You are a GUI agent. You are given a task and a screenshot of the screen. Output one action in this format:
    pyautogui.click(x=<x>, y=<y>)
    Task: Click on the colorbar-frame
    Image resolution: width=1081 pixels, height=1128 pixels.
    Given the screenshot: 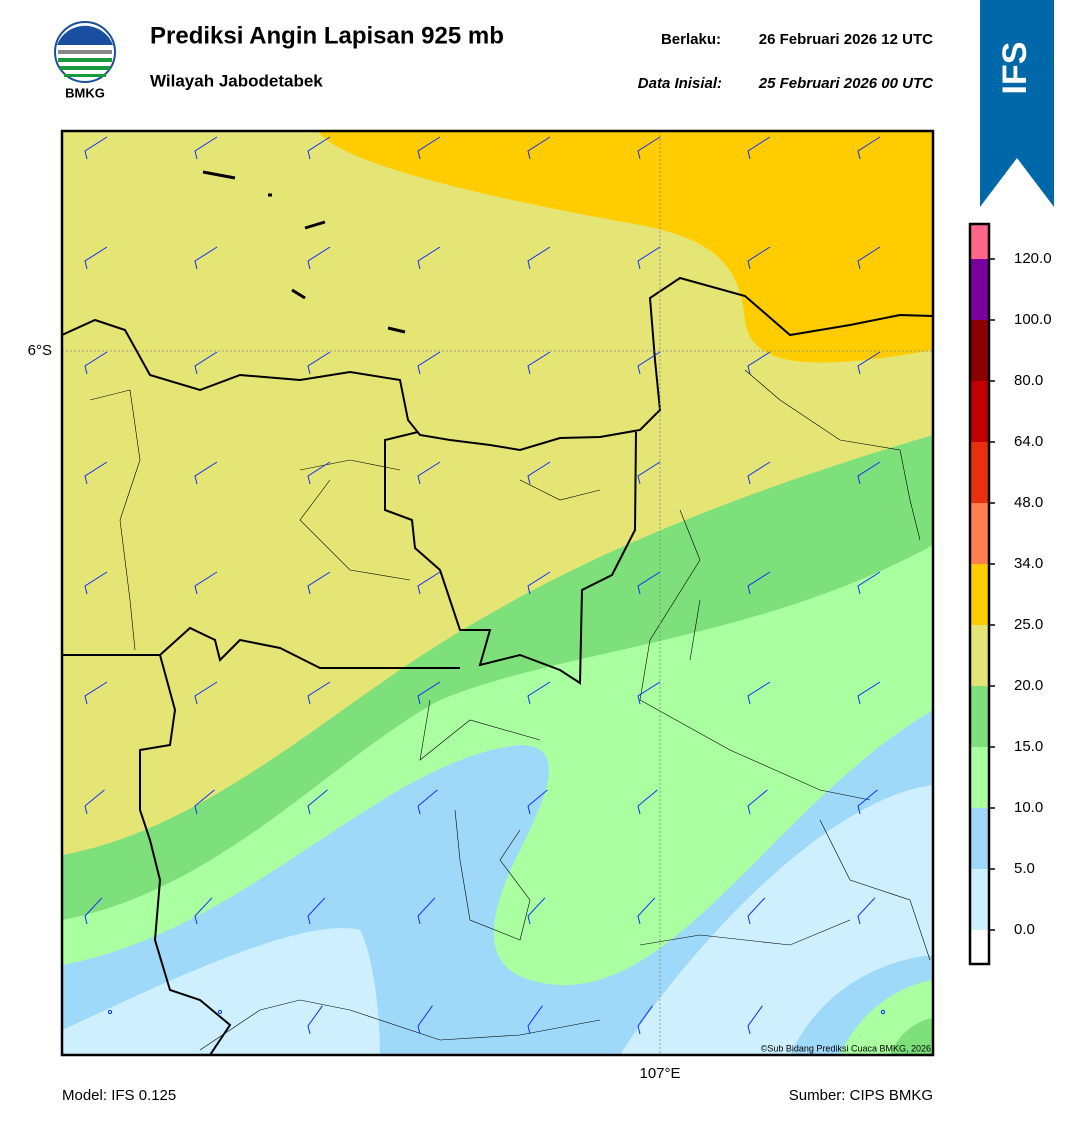 What is the action you would take?
    pyautogui.click(x=979, y=594)
    